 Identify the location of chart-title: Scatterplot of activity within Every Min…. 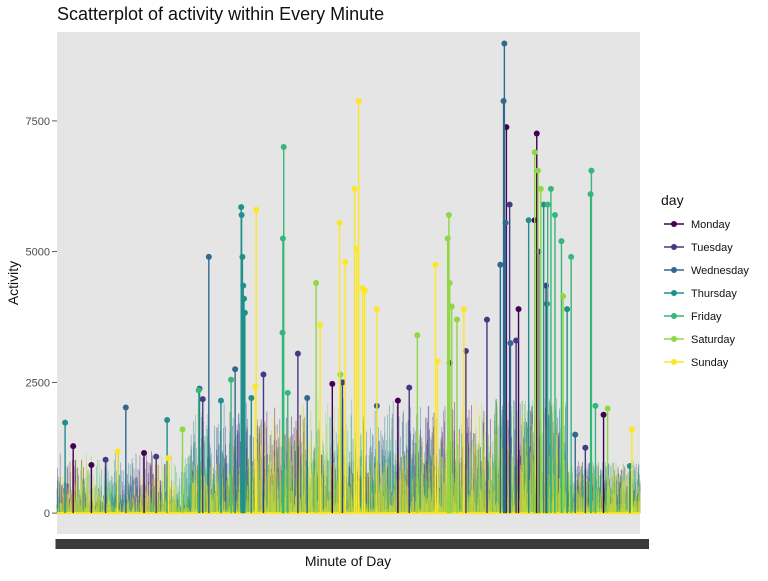
(220, 14).